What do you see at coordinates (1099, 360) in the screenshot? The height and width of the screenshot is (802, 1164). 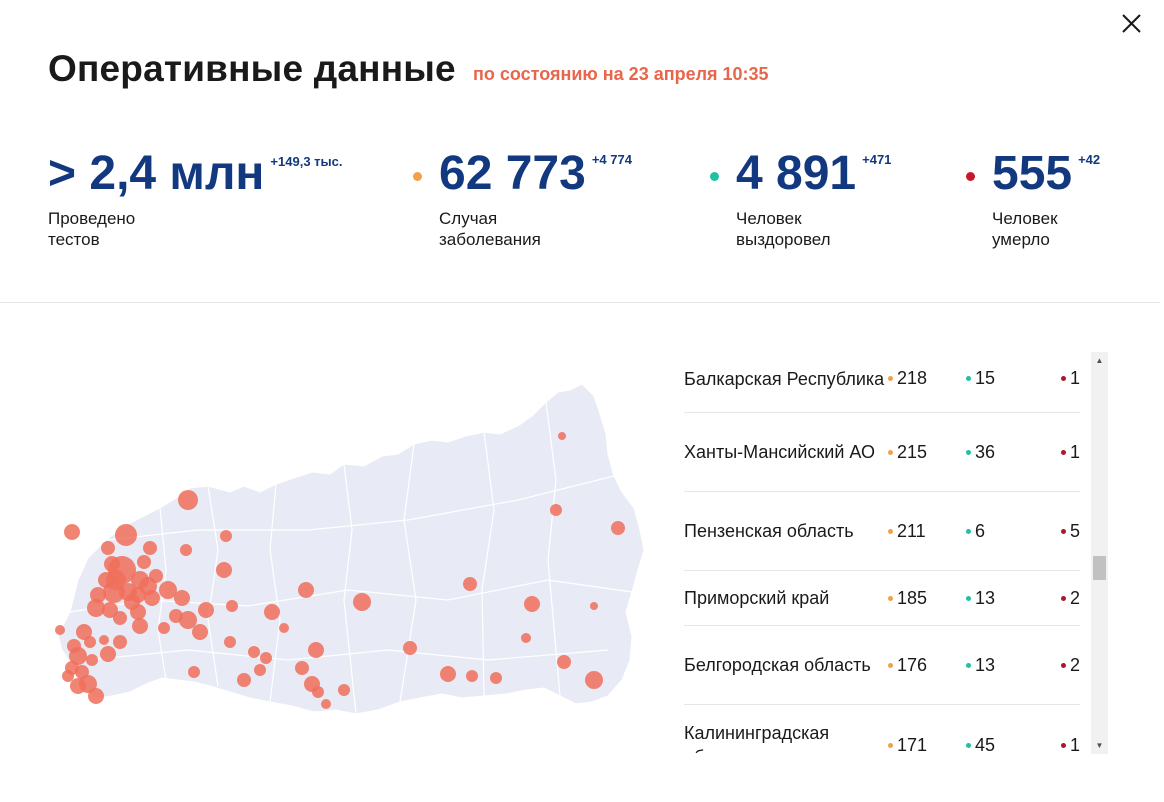 I see `scroll-up-arrow-icon: ▲` at bounding box center [1099, 360].